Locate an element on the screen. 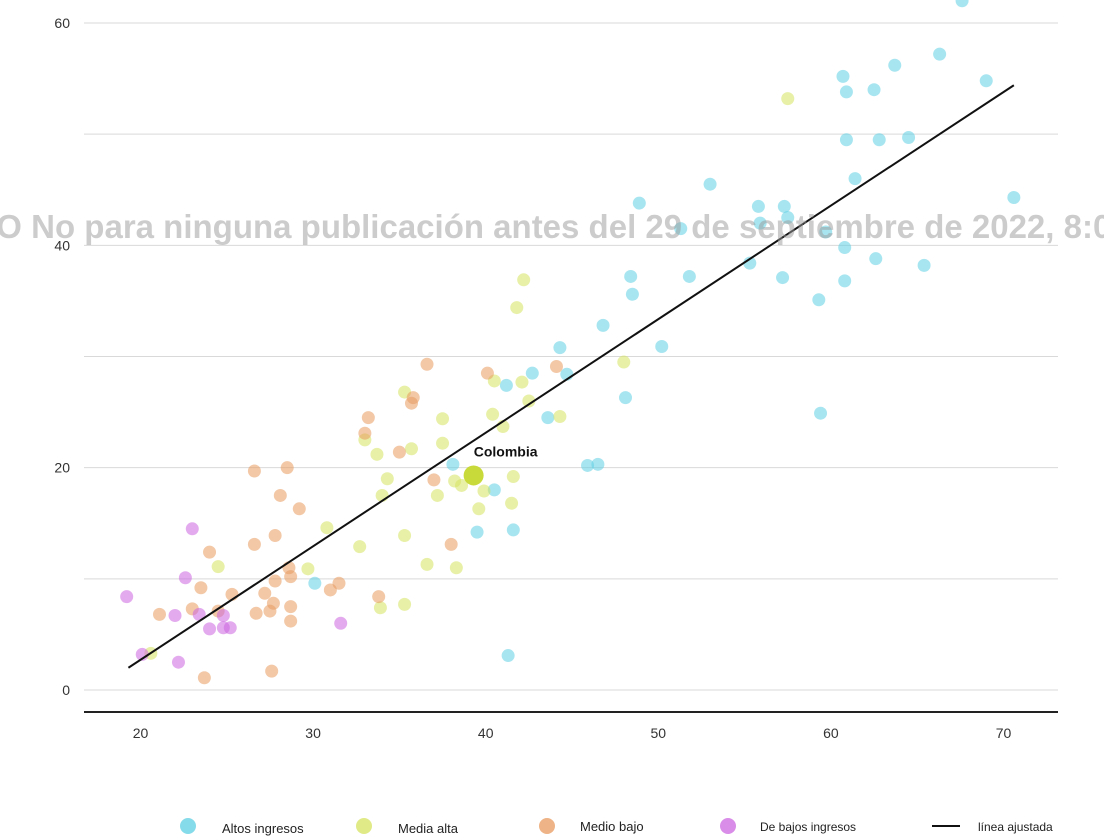 The height and width of the screenshot is (838, 1104). x-axis: 20 30 40 50 60 70 is located at coordinates (572, 733).